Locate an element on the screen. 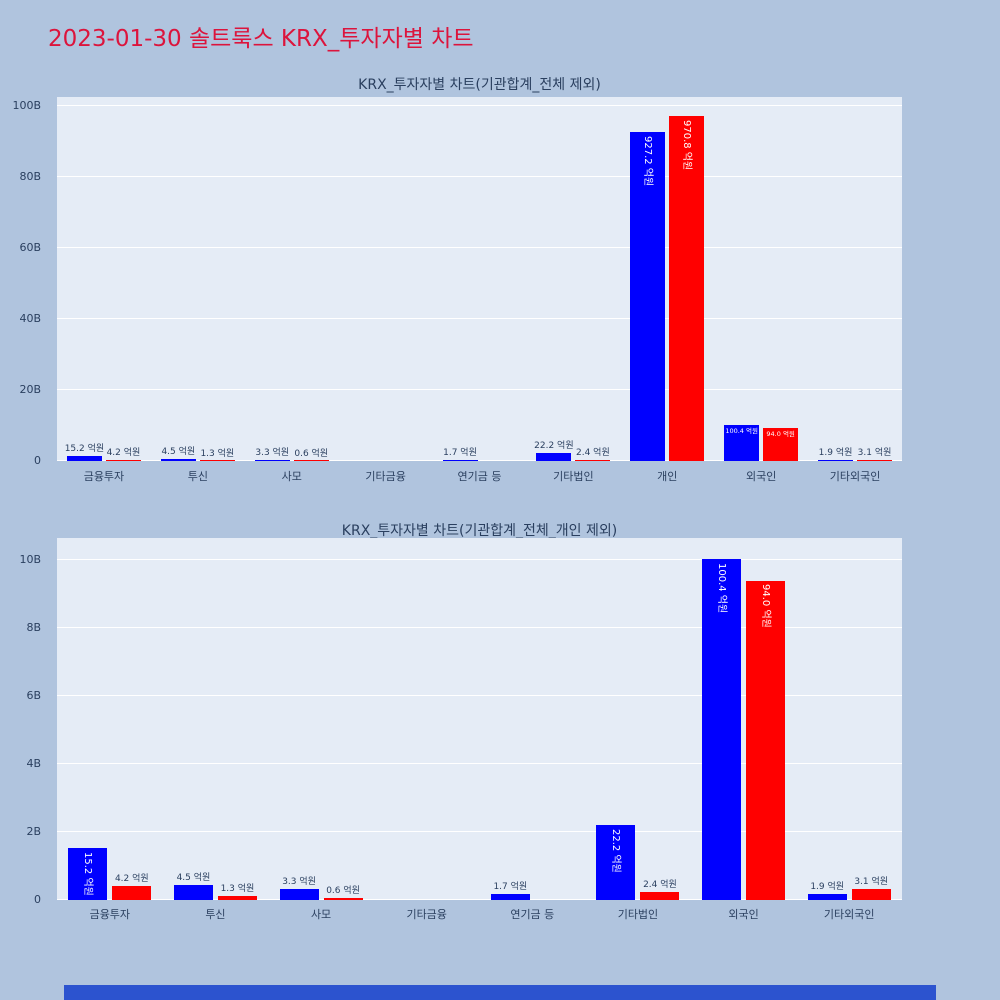 The width and height of the screenshot is (1000, 1000). x-axis-category-label: 개인 is located at coordinates (667, 476).